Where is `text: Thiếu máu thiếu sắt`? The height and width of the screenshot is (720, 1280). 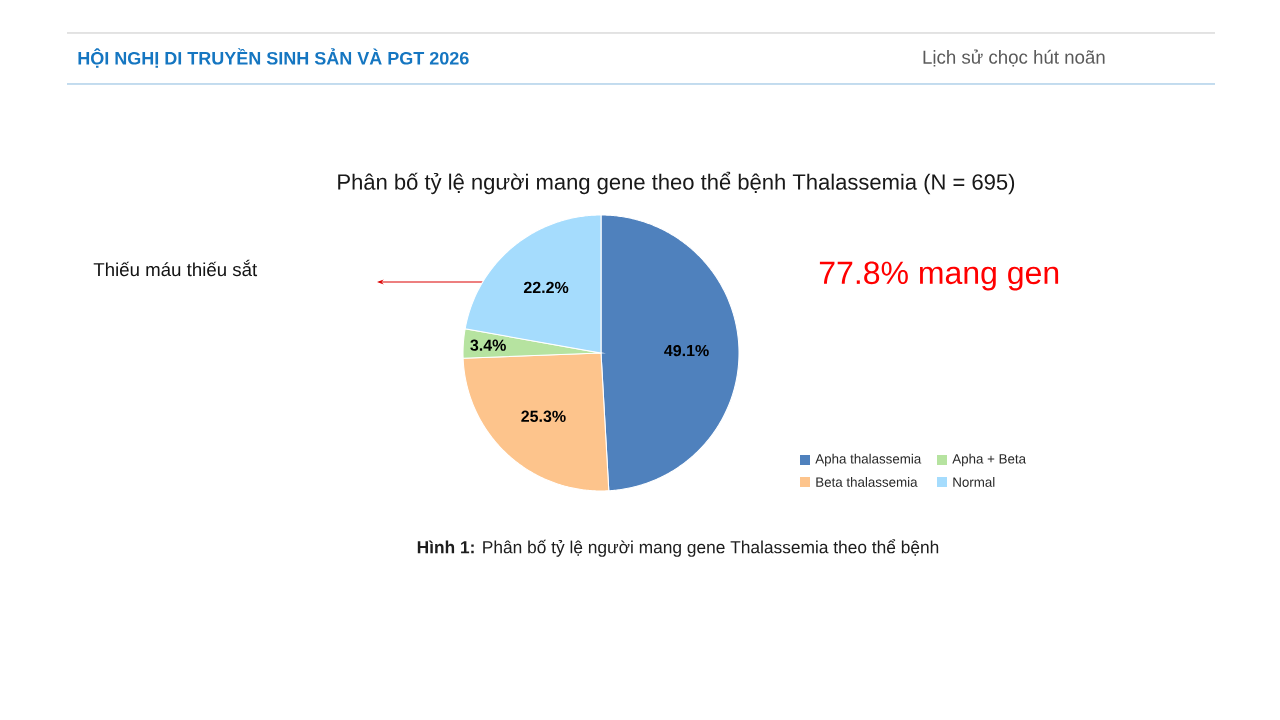 text: Thiếu máu thiếu sắt is located at coordinates (175, 268).